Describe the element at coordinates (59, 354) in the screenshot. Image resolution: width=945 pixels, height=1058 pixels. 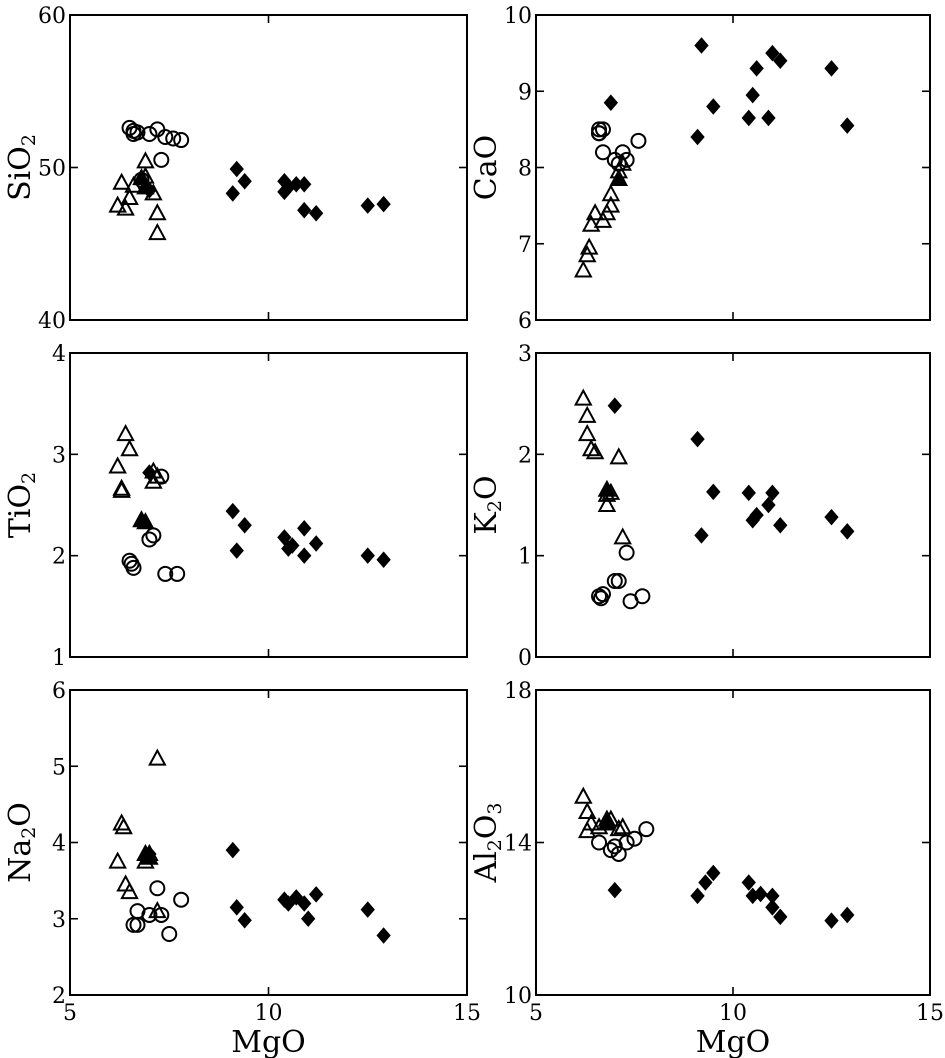
I see `y-tick-label: 4` at that location.